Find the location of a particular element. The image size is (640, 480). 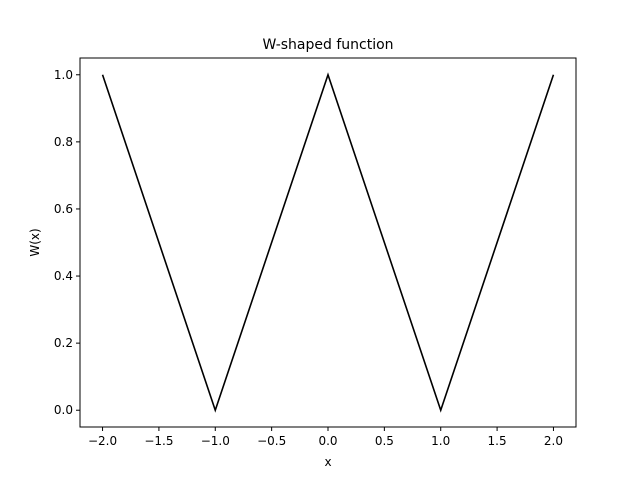

y-tick-label: 0.4 is located at coordinates (63, 276).